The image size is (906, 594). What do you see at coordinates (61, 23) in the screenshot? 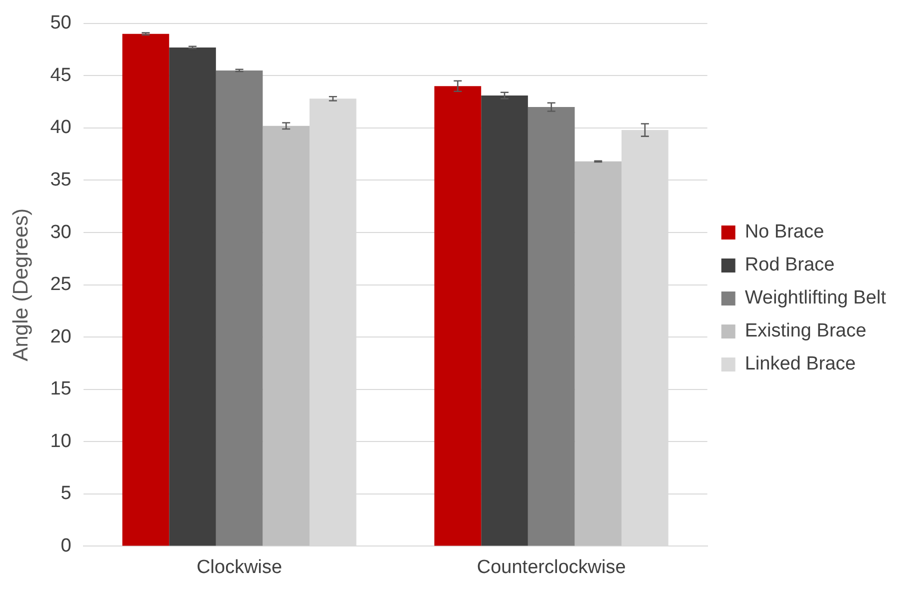
I see `y-tick-label: 50` at bounding box center [61, 23].